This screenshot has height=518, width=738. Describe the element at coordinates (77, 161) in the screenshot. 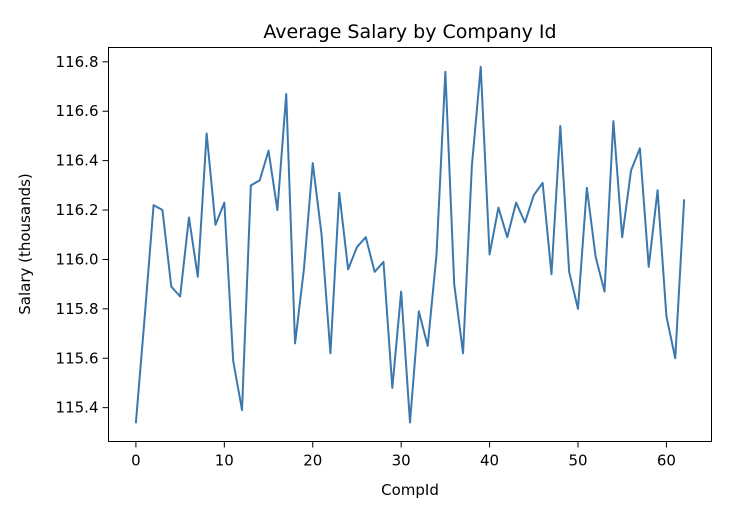

I see `y-tick-label: 116.4` at that location.